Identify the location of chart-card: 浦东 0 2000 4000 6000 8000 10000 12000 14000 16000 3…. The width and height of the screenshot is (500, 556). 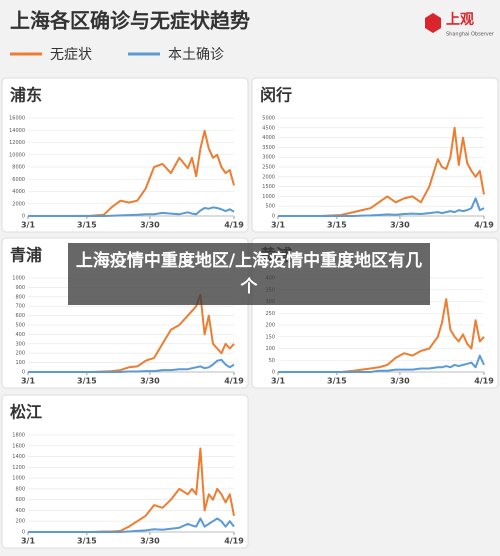
(125, 155).